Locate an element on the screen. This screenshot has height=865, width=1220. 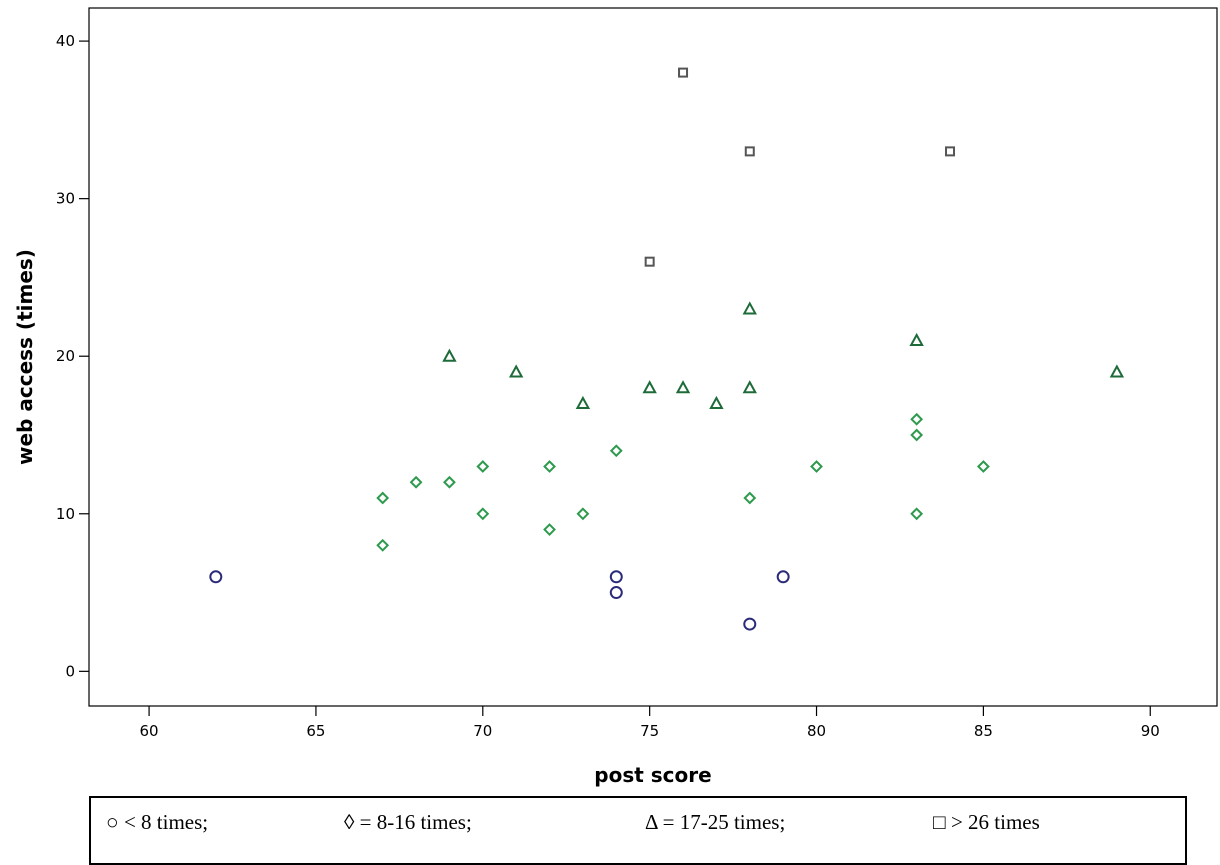
square-icon: □ is located at coordinates (939, 822).